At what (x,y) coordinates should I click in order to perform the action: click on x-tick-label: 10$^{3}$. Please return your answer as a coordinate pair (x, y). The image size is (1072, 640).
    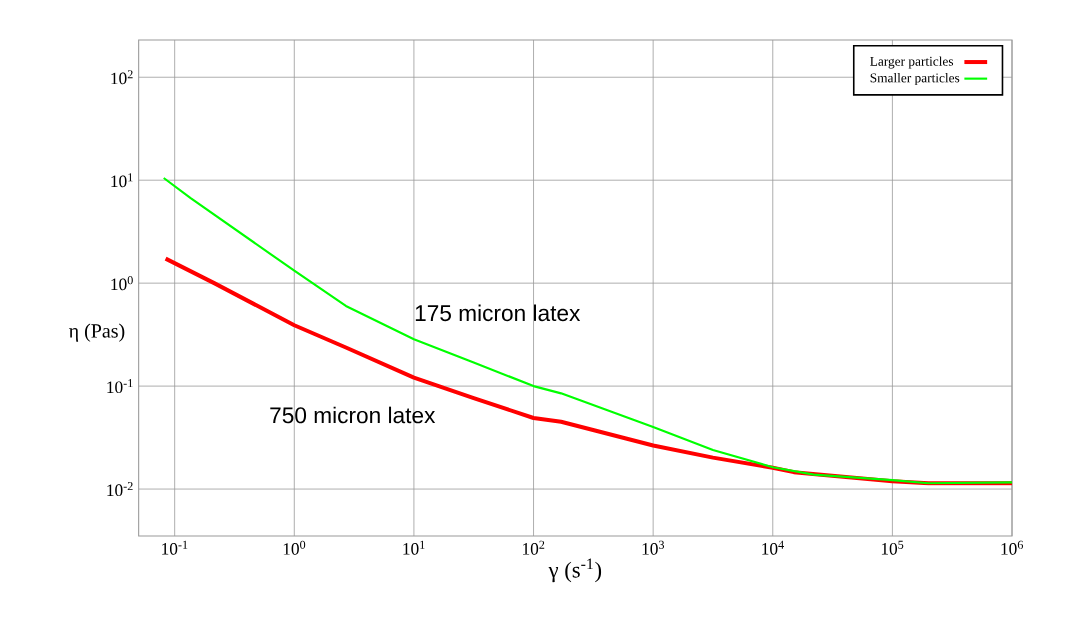
    Looking at the image, I should click on (653, 547).